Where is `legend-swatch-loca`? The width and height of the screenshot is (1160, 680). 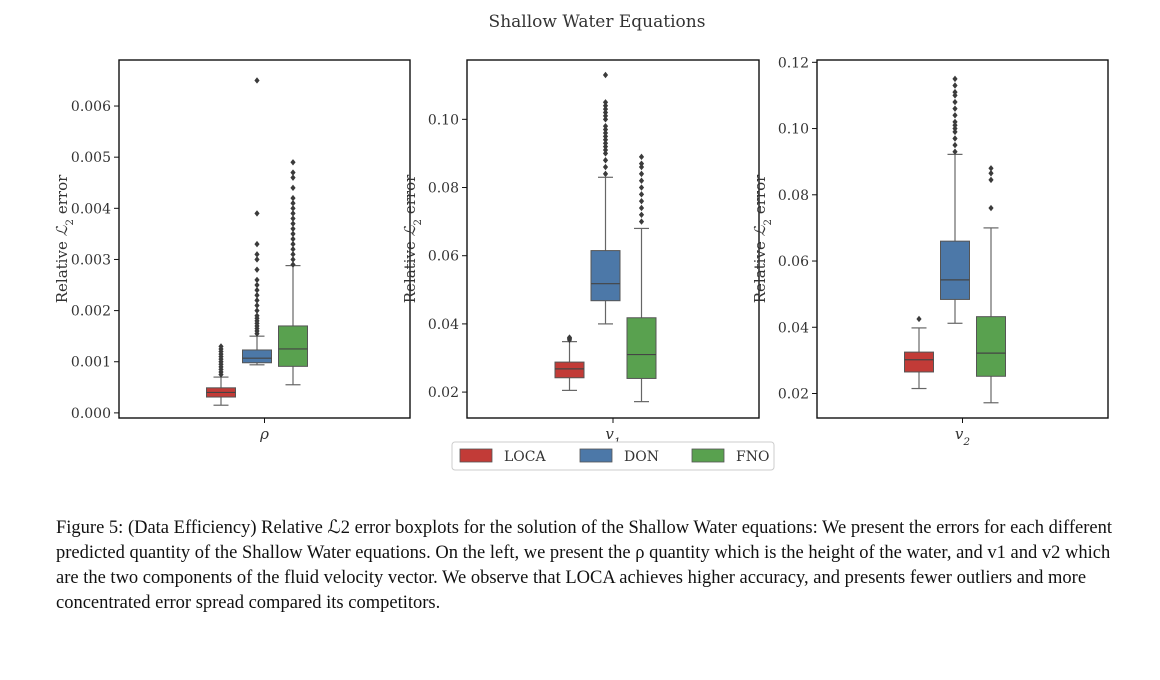
legend-swatch-loca is located at coordinates (476, 455).